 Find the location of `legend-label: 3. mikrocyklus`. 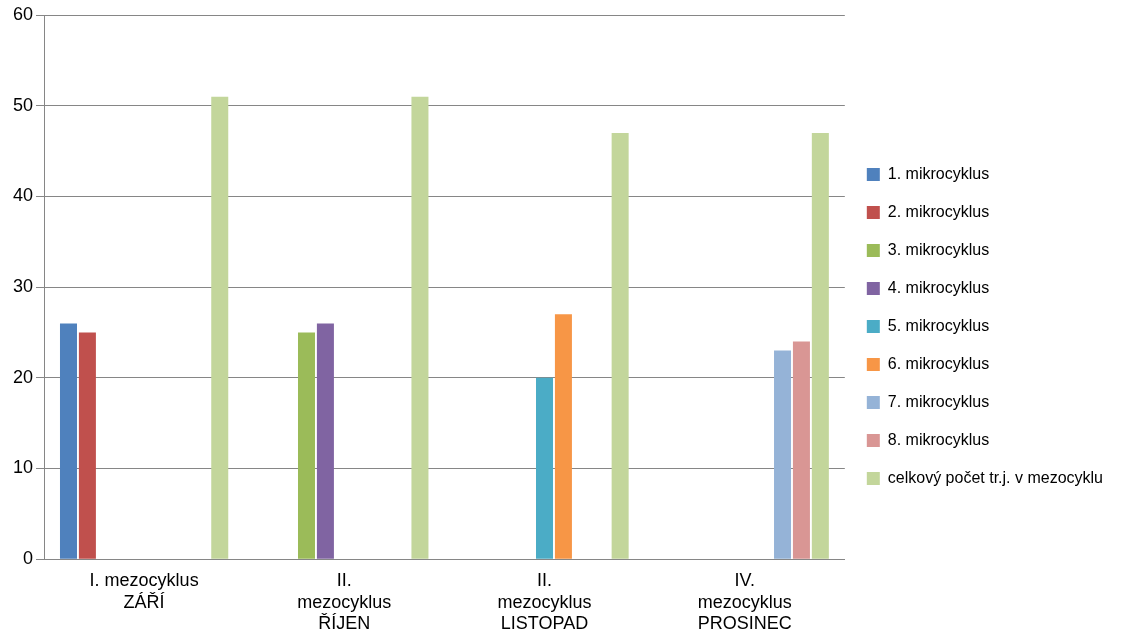

legend-label: 3. mikrocyklus is located at coordinates (938, 249).